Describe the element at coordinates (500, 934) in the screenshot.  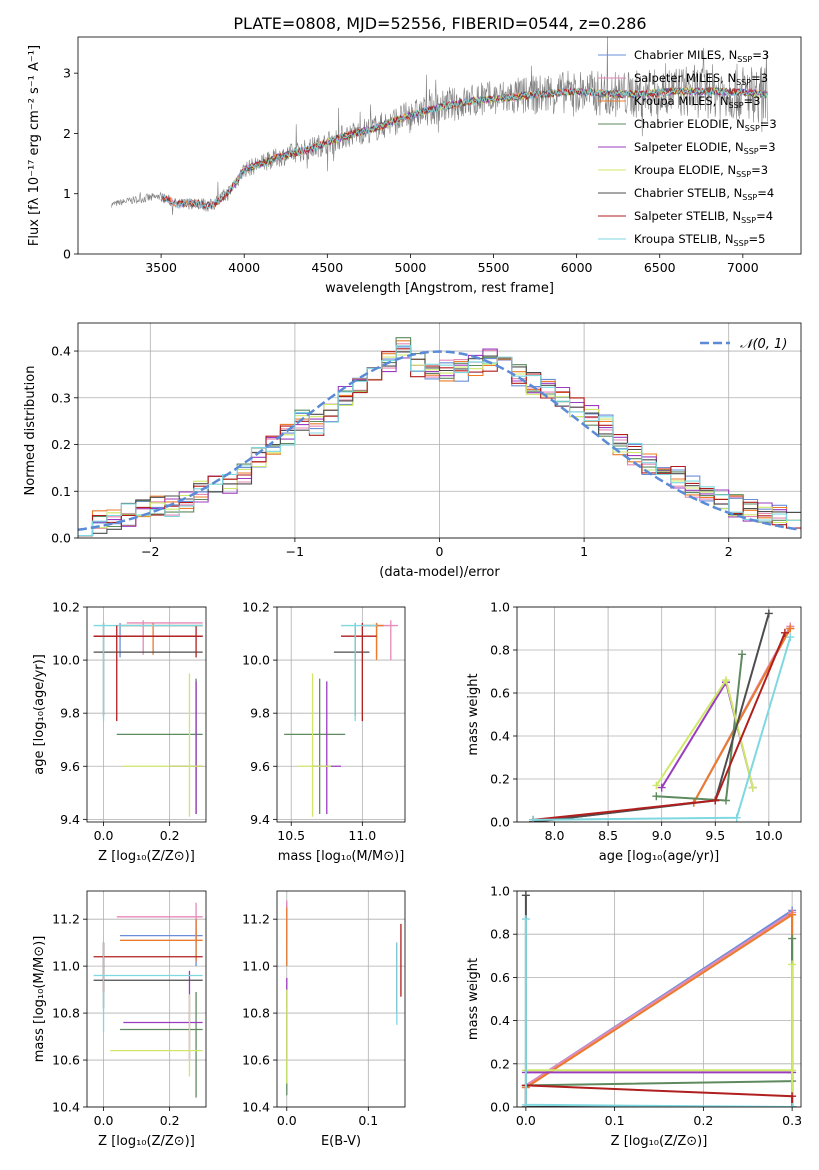
I see `y-tick-label: 0.8` at that location.